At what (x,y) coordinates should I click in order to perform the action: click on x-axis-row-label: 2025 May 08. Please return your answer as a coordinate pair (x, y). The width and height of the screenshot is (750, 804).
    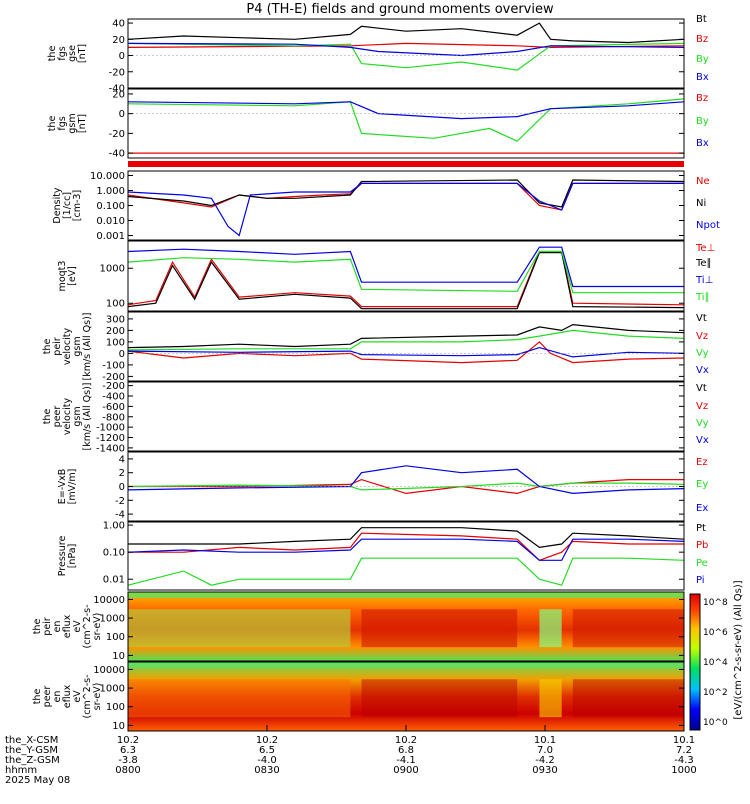
    Looking at the image, I should click on (37, 780).